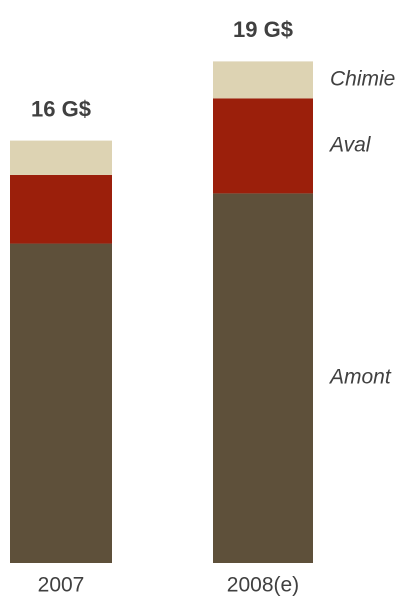 This screenshot has height=600, width=417. I want to click on legend-label: Chimie, so click(362, 78).